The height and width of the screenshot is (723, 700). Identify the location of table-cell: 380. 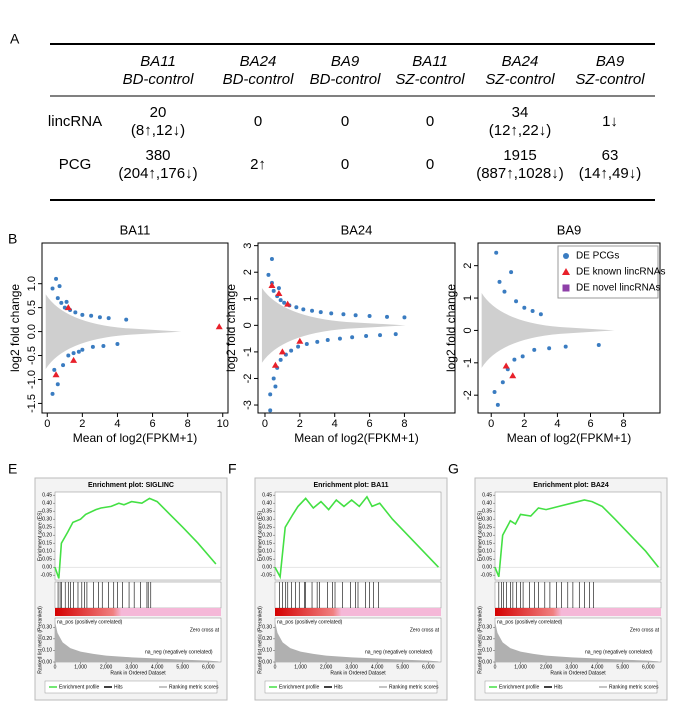
(157, 155).